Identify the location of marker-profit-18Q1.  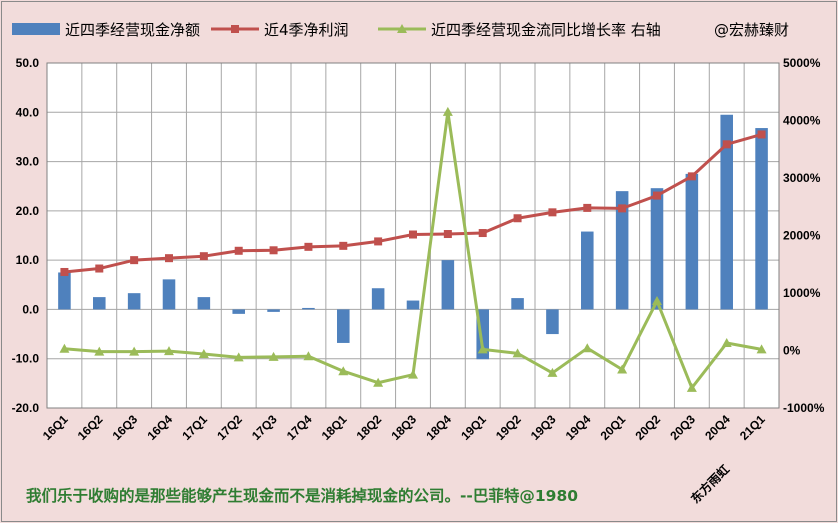
(343, 245).